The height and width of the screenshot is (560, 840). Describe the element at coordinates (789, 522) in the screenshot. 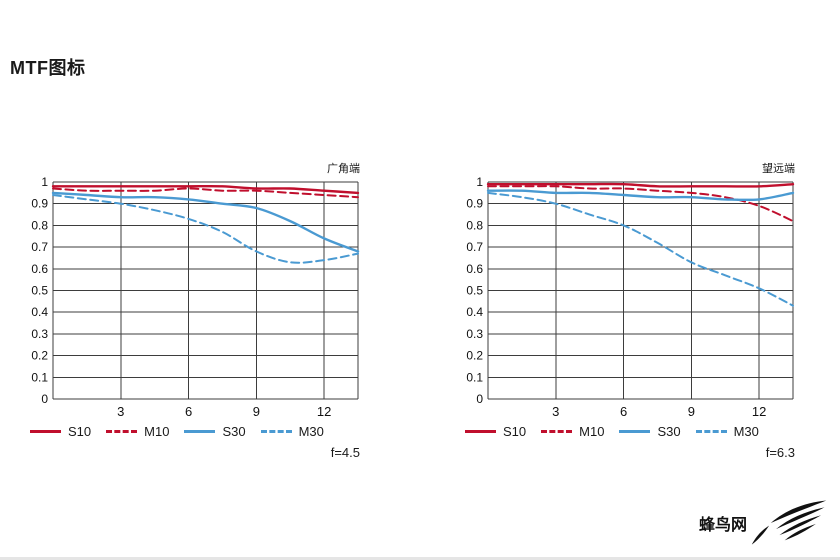

I see `hummingbird-icon` at that location.